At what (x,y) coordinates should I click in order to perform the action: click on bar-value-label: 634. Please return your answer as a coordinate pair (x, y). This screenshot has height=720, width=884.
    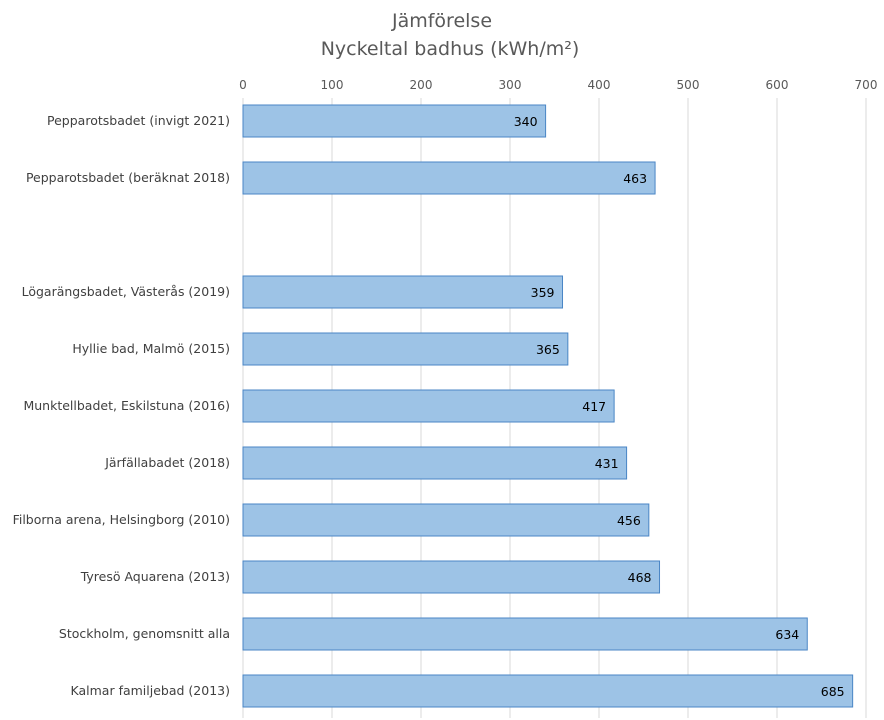
    Looking at the image, I should click on (787, 634).